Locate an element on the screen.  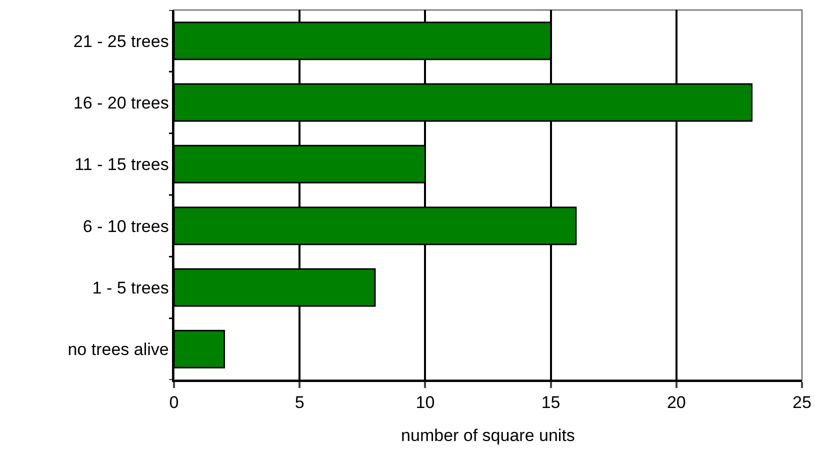
x-axis-title: number of square units is located at coordinates (488, 436).